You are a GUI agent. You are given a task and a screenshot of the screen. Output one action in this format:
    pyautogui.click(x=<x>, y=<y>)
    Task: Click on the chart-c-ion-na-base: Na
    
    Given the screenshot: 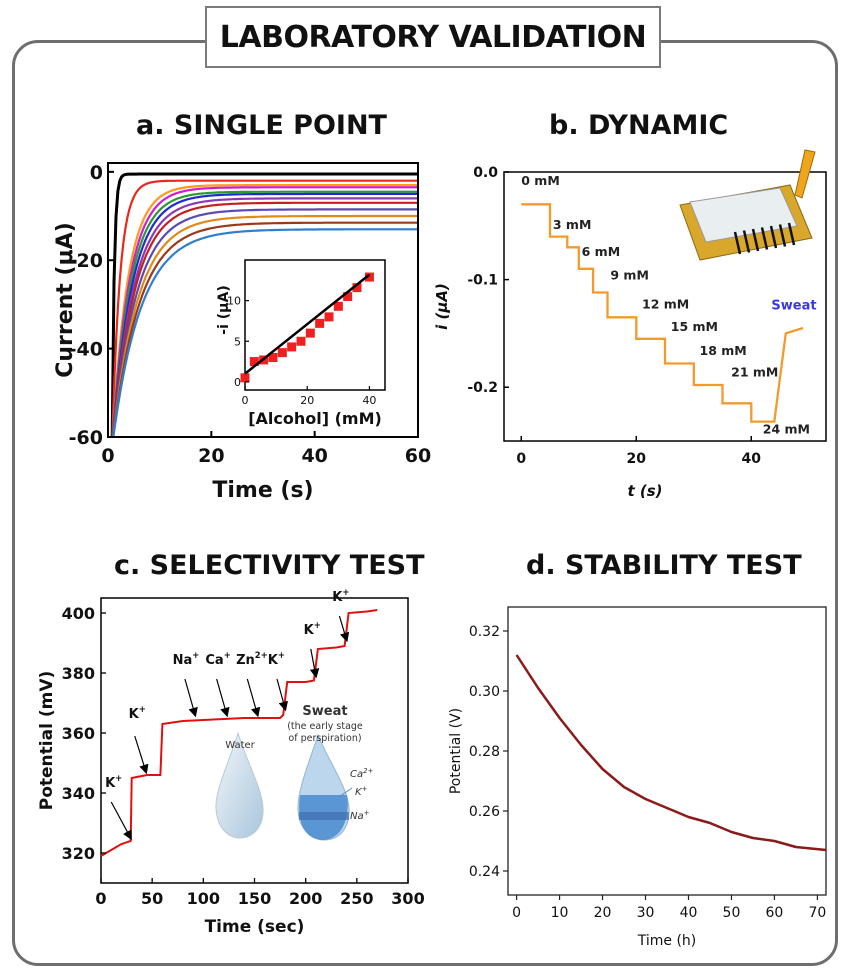 What is the action you would take?
    pyautogui.click(x=357, y=816)
    